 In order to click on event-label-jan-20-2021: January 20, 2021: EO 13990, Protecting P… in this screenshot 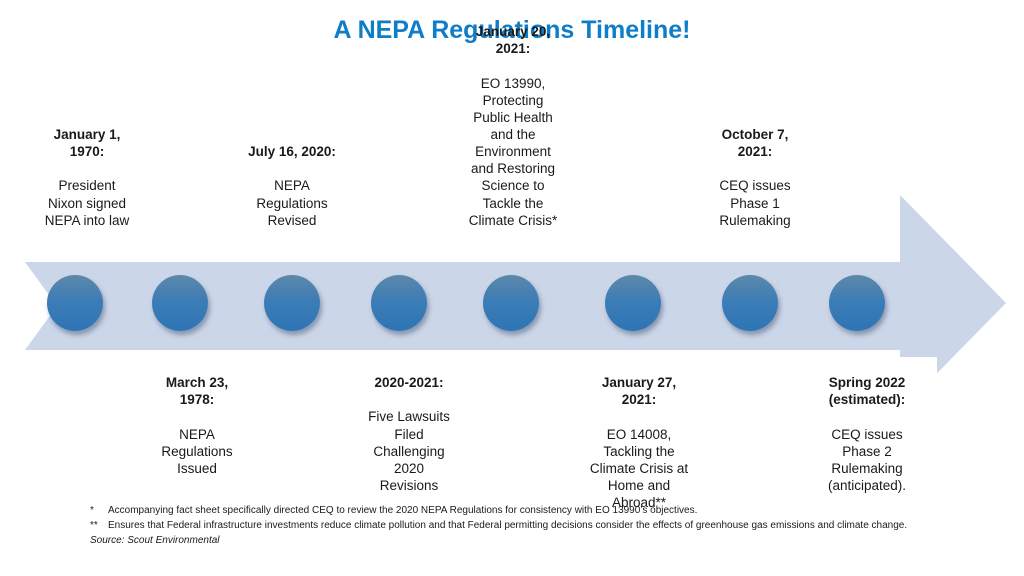, I will do `click(513, 126)`.